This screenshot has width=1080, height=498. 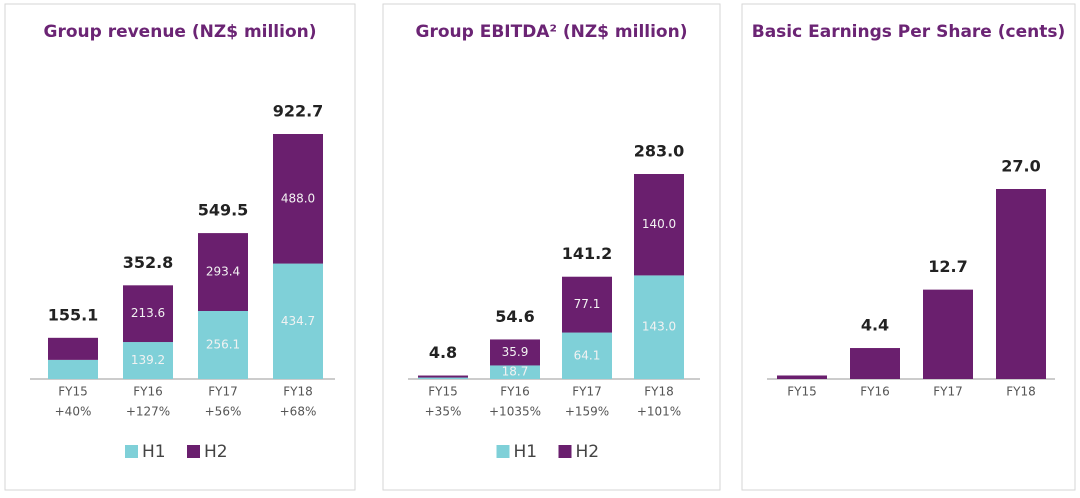 What do you see at coordinates (443, 412) in the screenshot?
I see `growth-label: +35%` at bounding box center [443, 412].